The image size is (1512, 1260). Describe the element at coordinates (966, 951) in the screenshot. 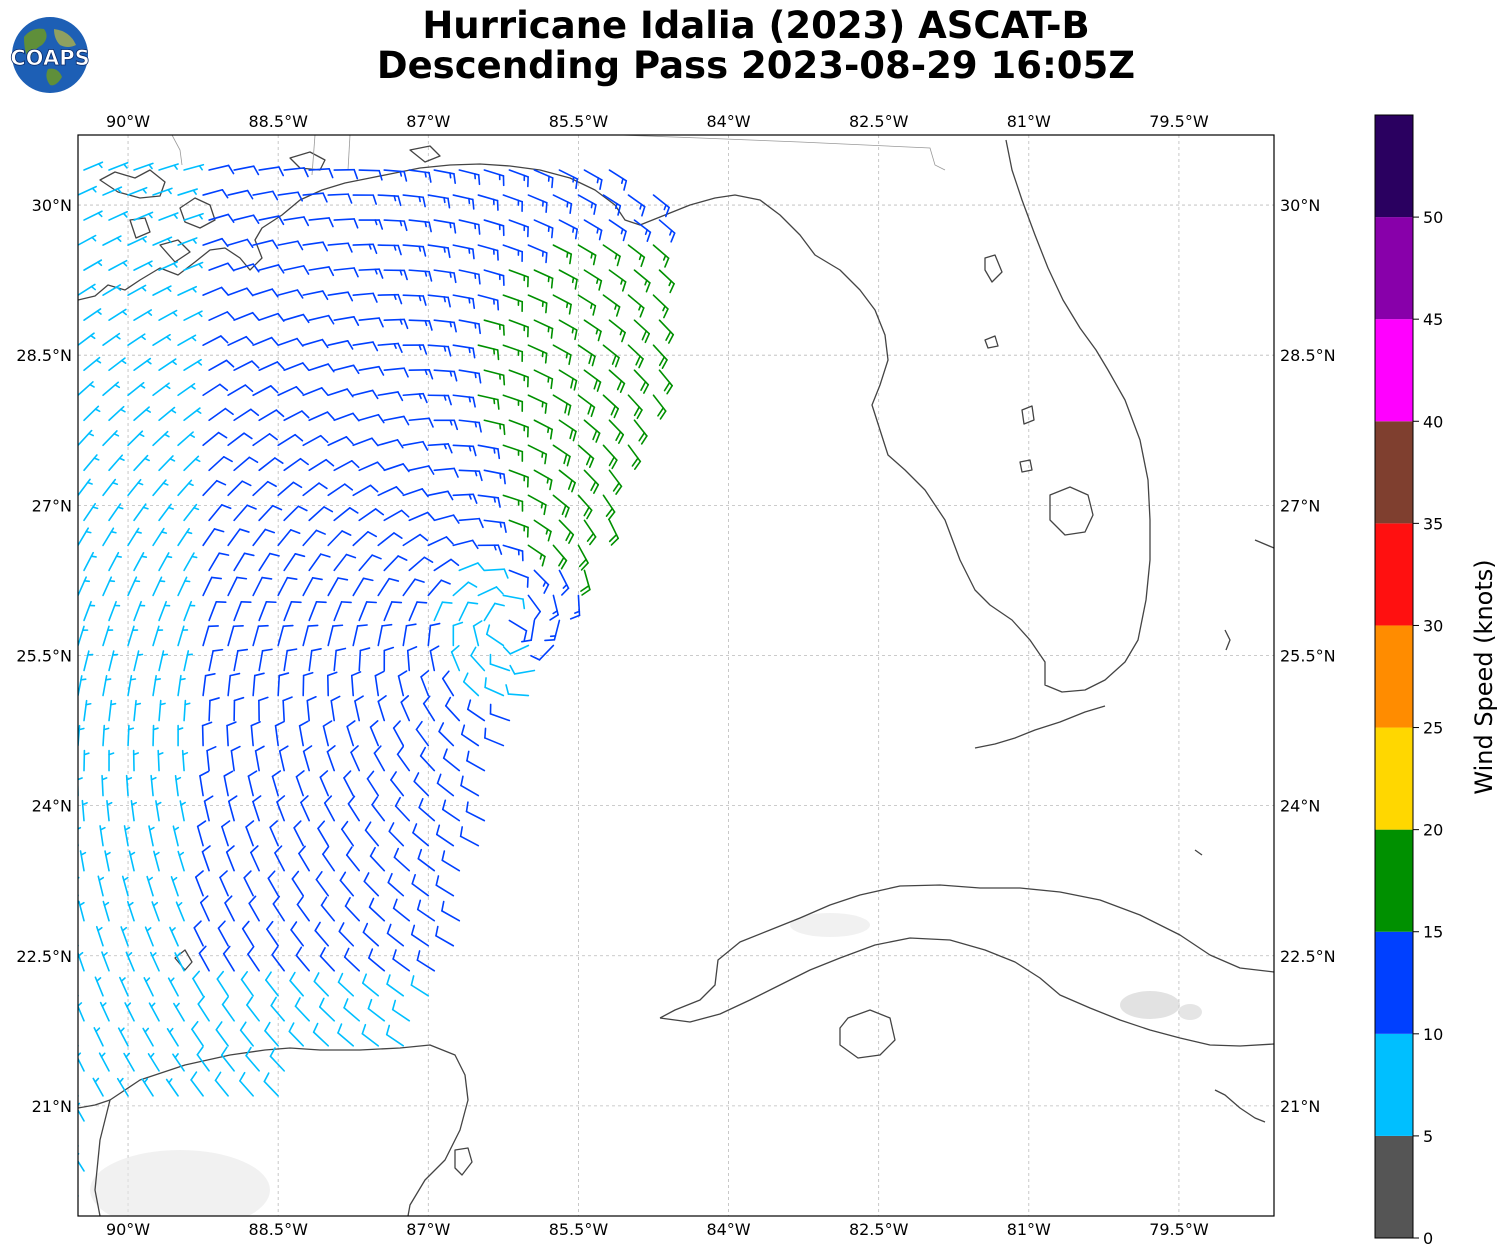

I see `cuba` at that location.